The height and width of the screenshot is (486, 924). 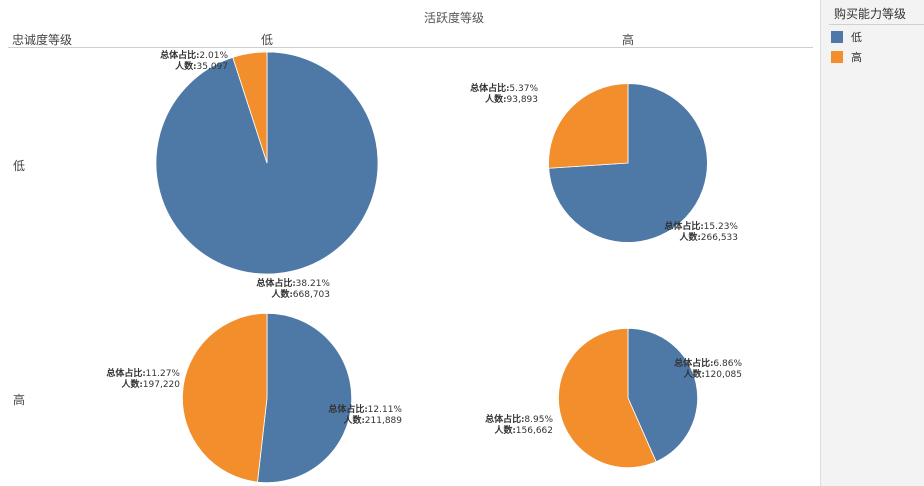 I want to click on pie-slice-高-低-低, so click(x=305, y=398).